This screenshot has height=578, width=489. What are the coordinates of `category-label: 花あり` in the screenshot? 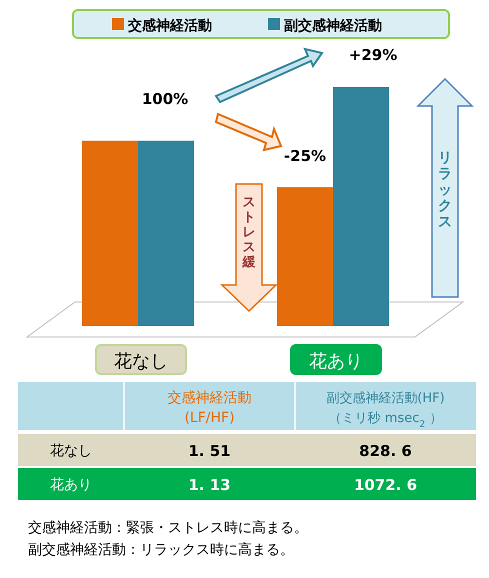 It's located at (71, 485).